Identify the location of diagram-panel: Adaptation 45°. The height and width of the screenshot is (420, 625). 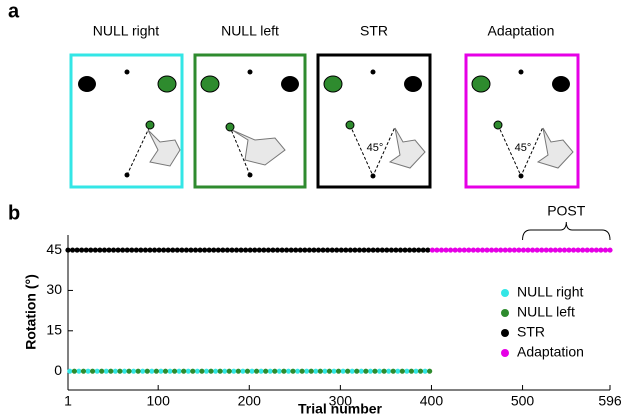
(522, 106).